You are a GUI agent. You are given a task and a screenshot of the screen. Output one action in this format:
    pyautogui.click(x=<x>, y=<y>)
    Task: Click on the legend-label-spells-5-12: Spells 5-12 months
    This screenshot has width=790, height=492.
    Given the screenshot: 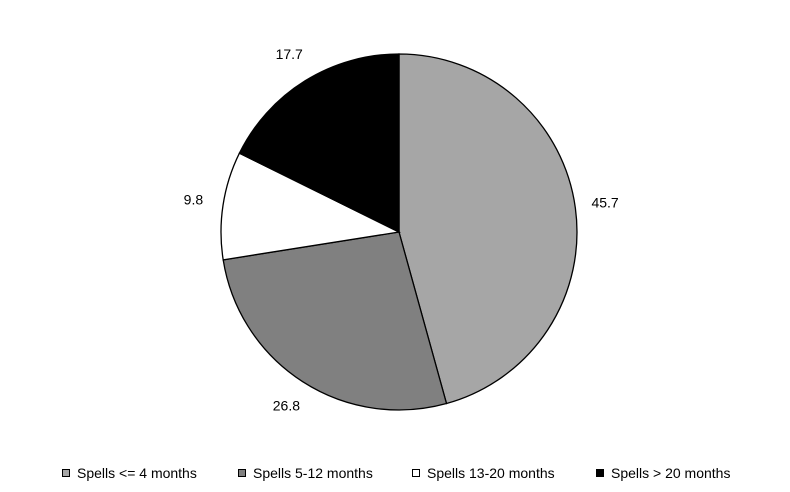 What is the action you would take?
    pyautogui.click(x=313, y=473)
    